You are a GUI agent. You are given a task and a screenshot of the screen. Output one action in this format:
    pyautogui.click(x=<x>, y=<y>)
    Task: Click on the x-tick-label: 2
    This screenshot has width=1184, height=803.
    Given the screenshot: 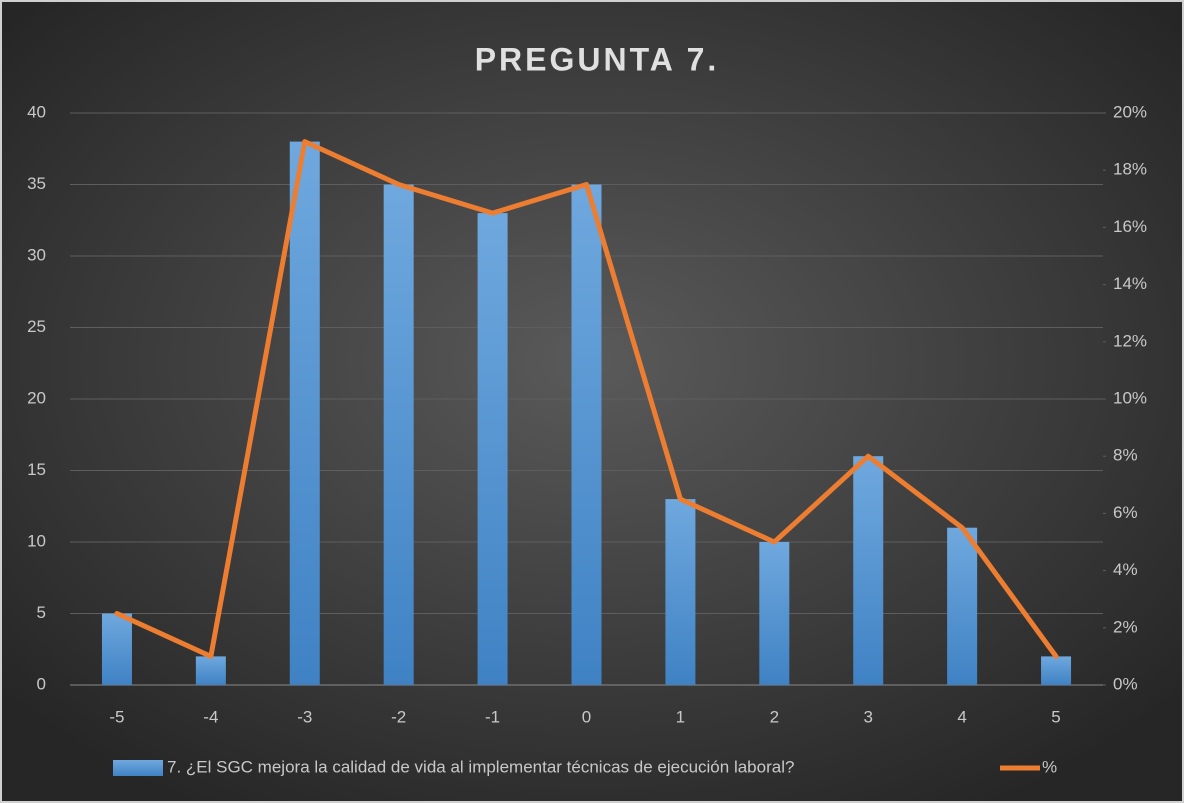 What is the action you would take?
    pyautogui.click(x=774, y=716)
    